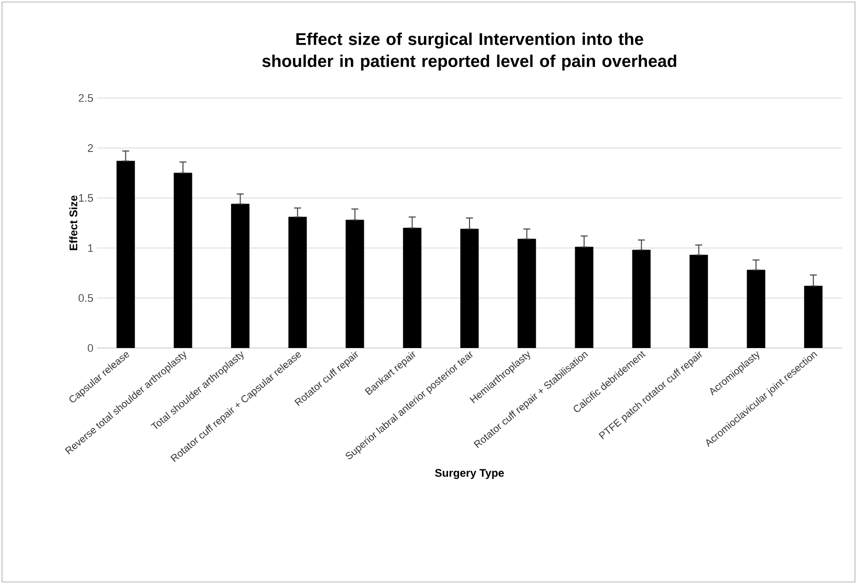 The width and height of the screenshot is (857, 584). Describe the element at coordinates (85, 98) in the screenshot. I see `y-tick-label: 2.5` at that location.